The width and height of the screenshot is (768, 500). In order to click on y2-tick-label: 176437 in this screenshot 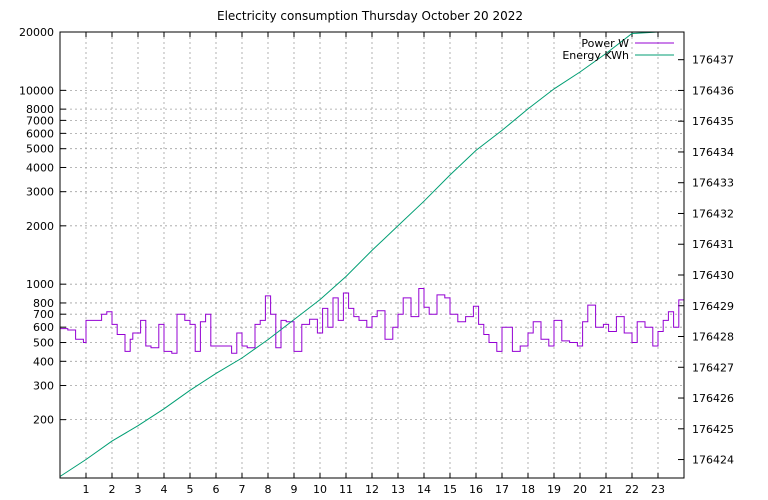, I will do `click(713, 60)`.